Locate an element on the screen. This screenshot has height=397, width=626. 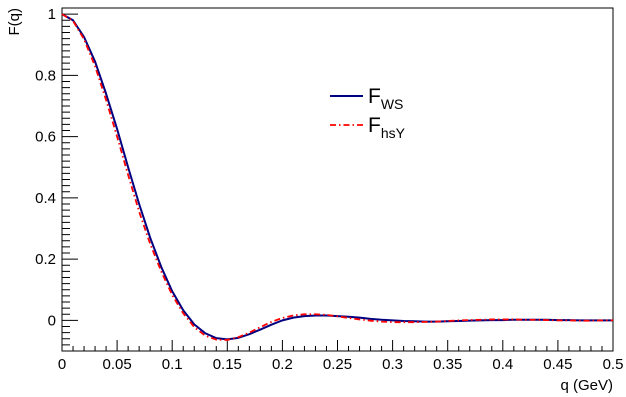
x-tick-label: 0.1 is located at coordinates (172, 364).